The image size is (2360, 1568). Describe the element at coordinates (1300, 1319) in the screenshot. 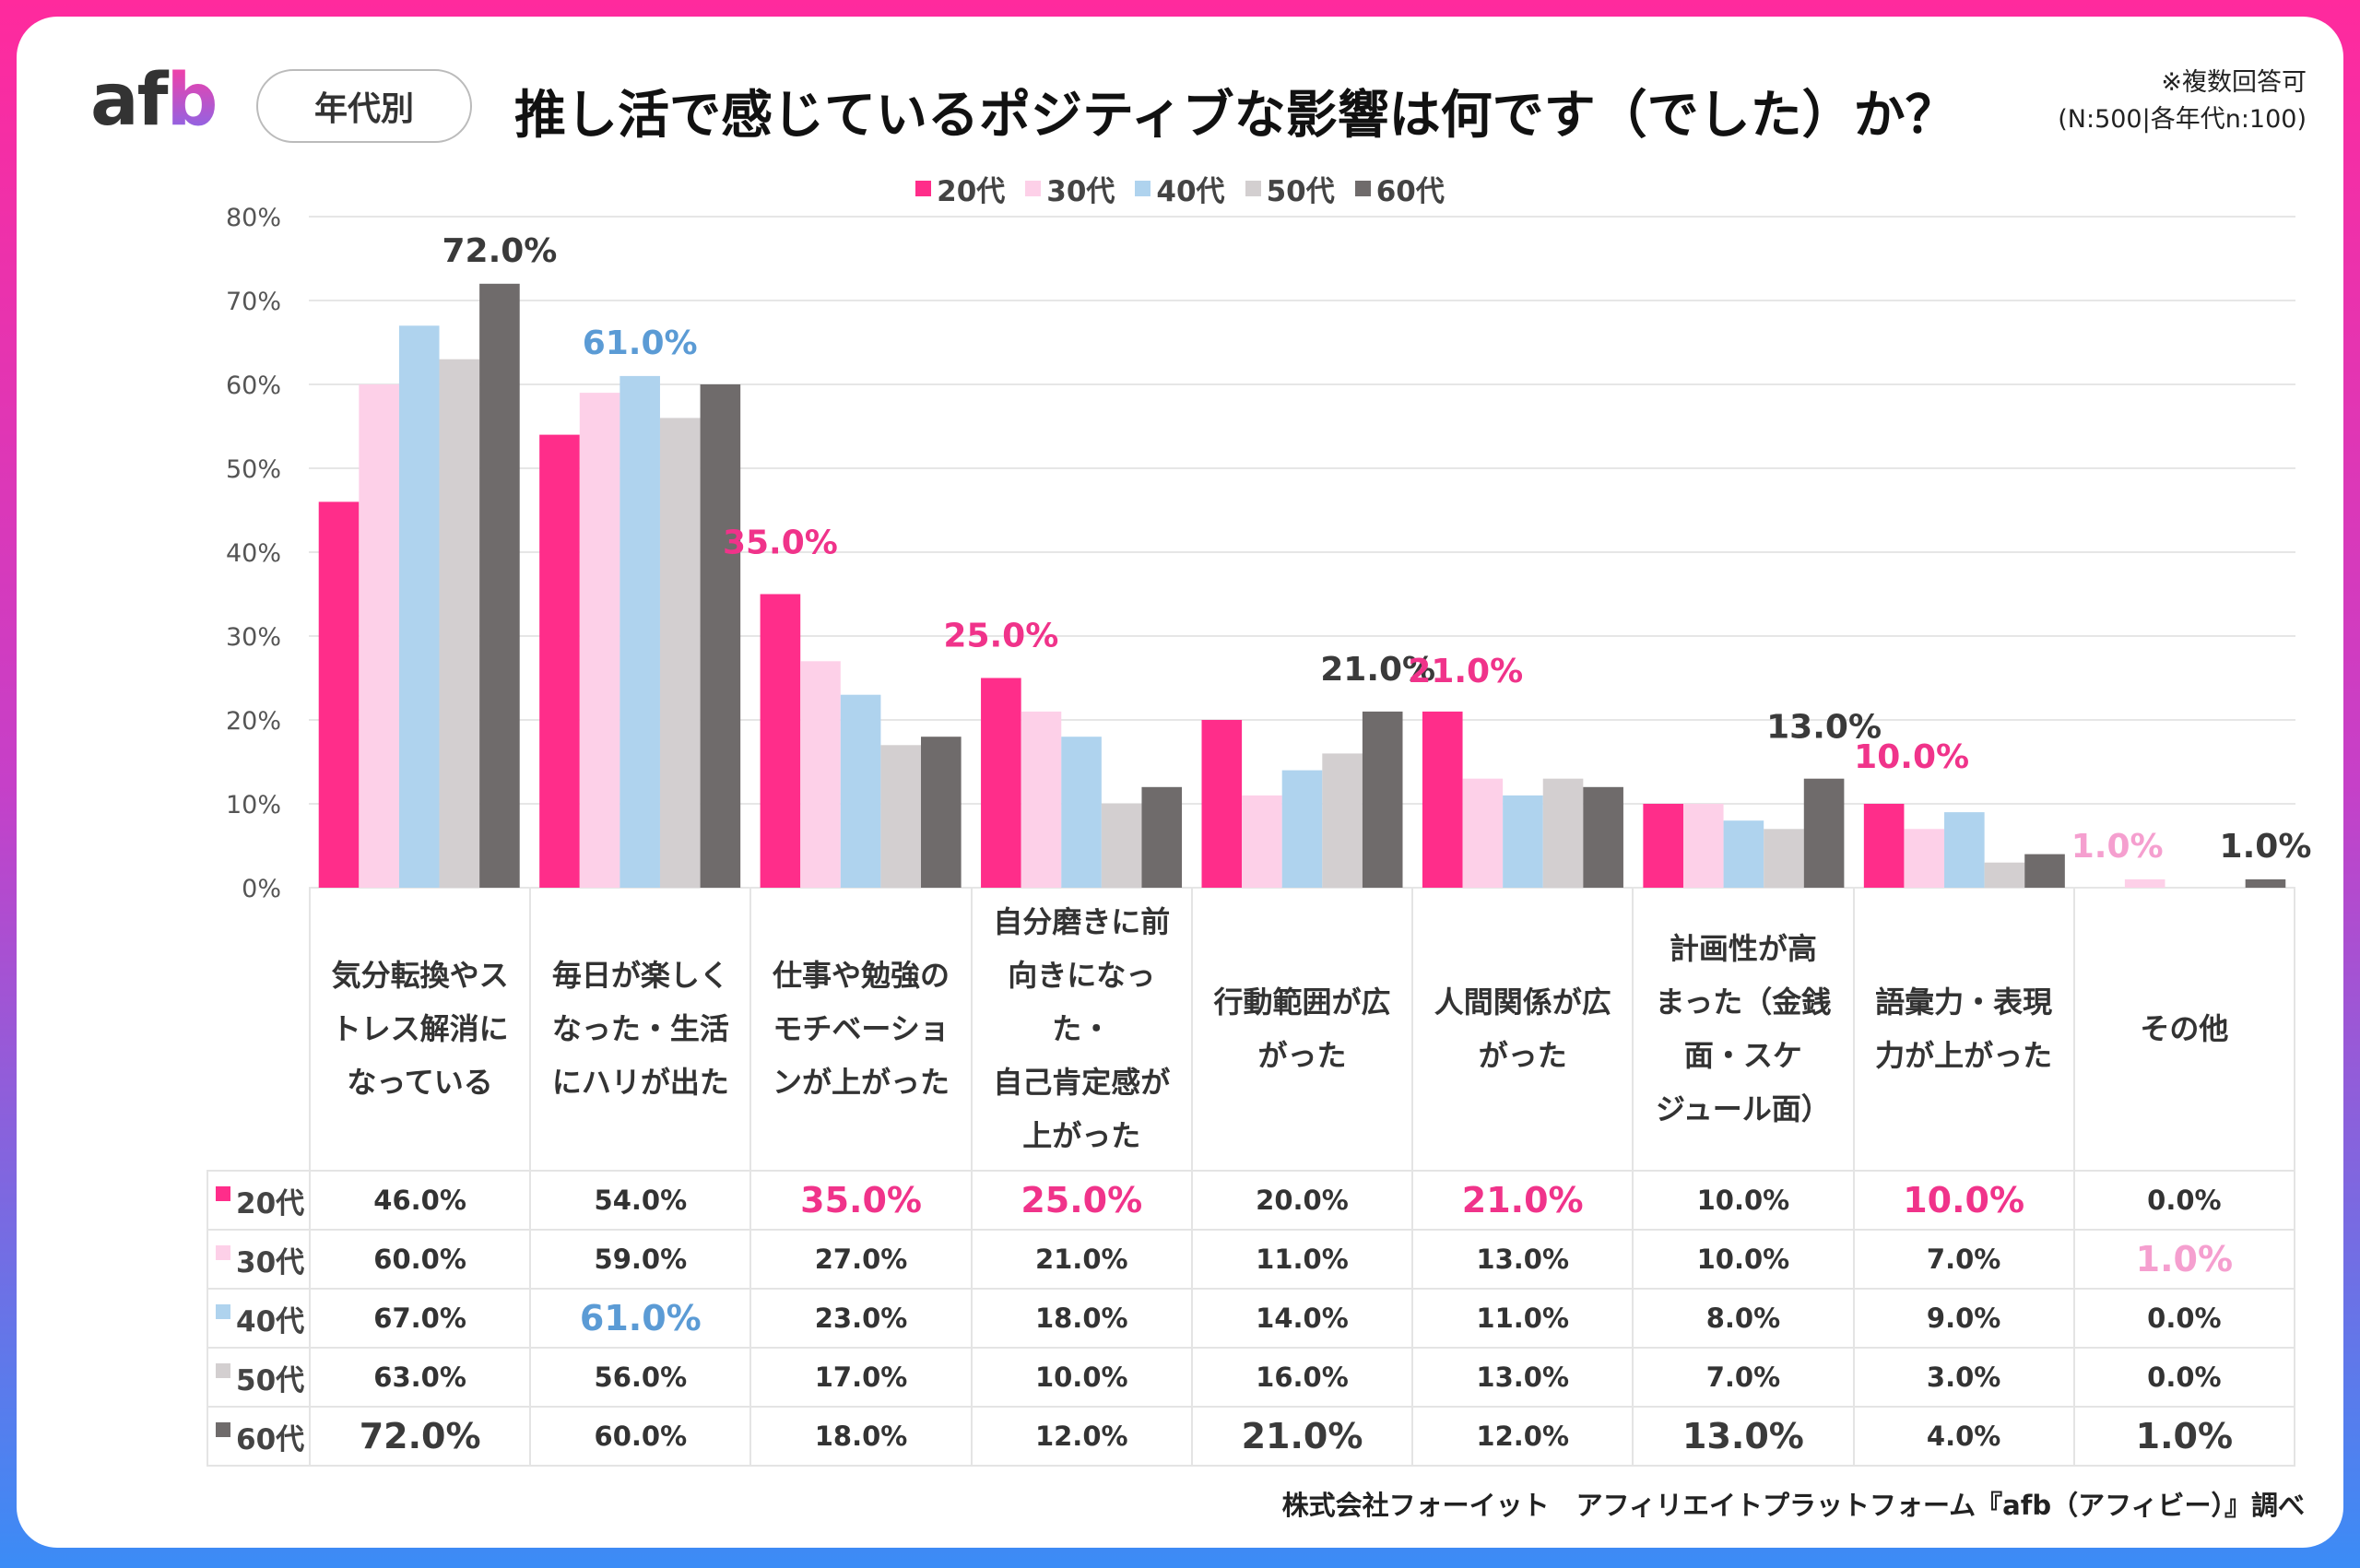

I see `table-cell: 14.0%` at that location.